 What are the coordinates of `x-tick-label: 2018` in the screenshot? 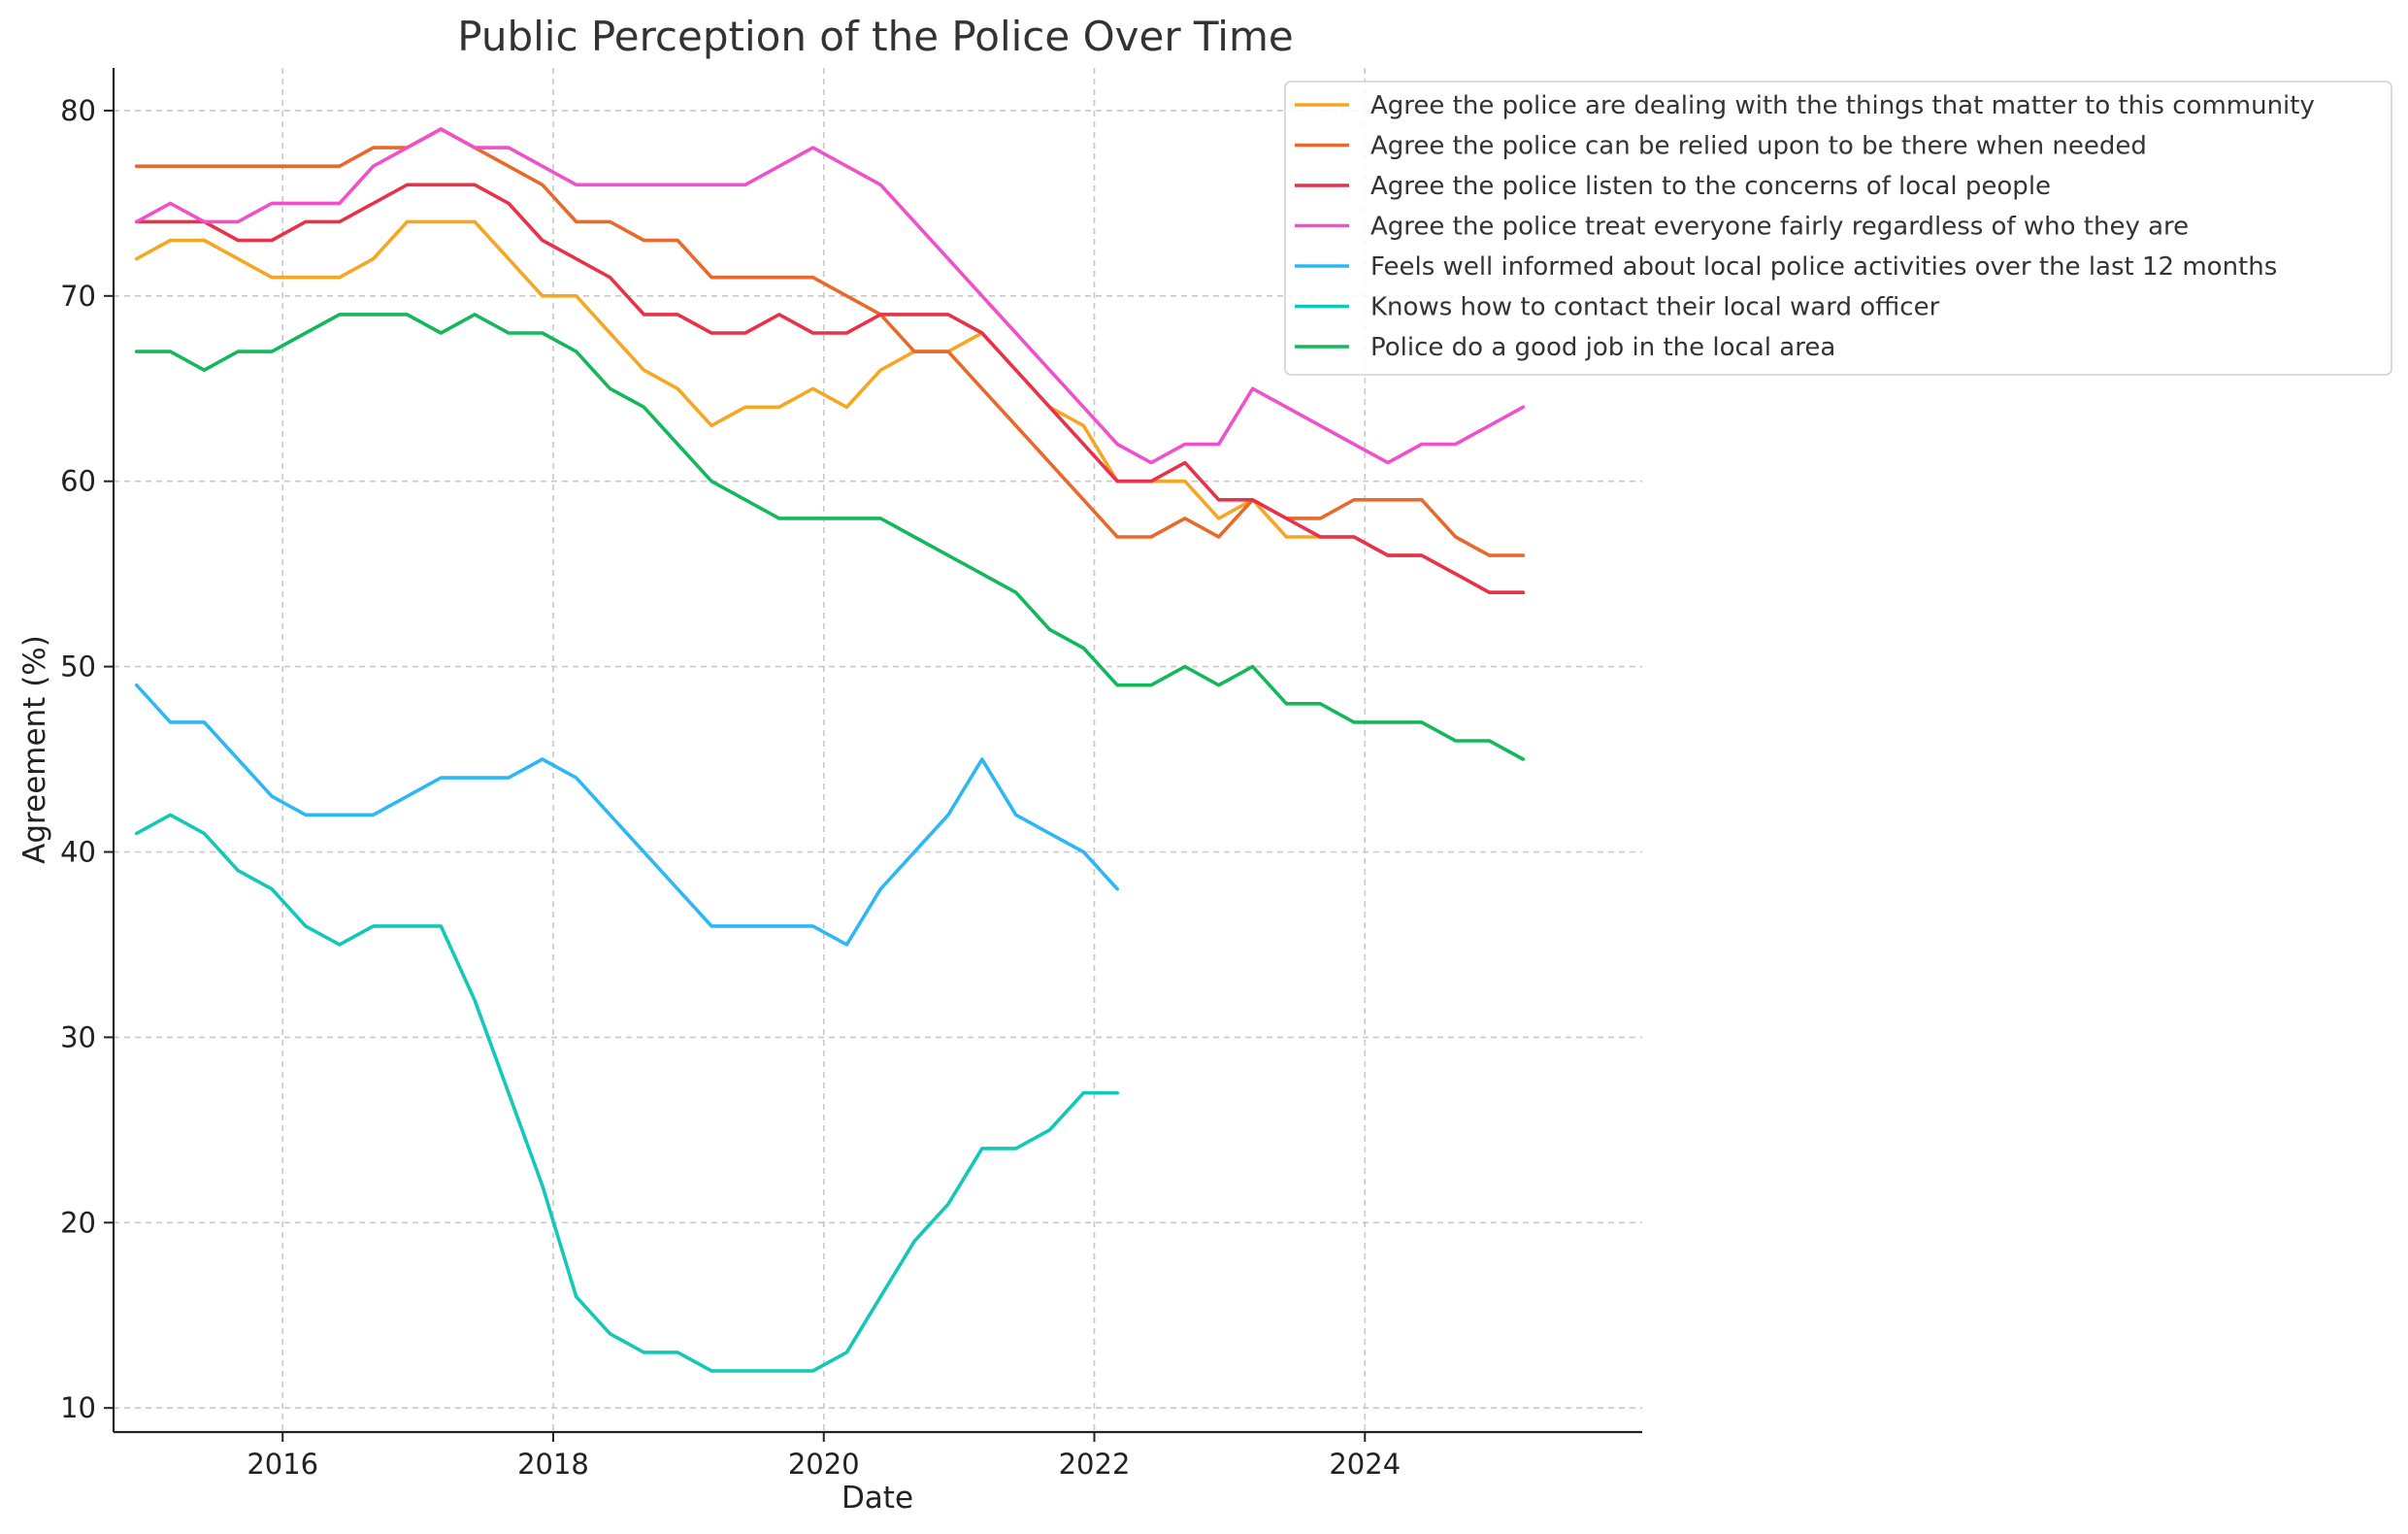 It's located at (553, 1465).